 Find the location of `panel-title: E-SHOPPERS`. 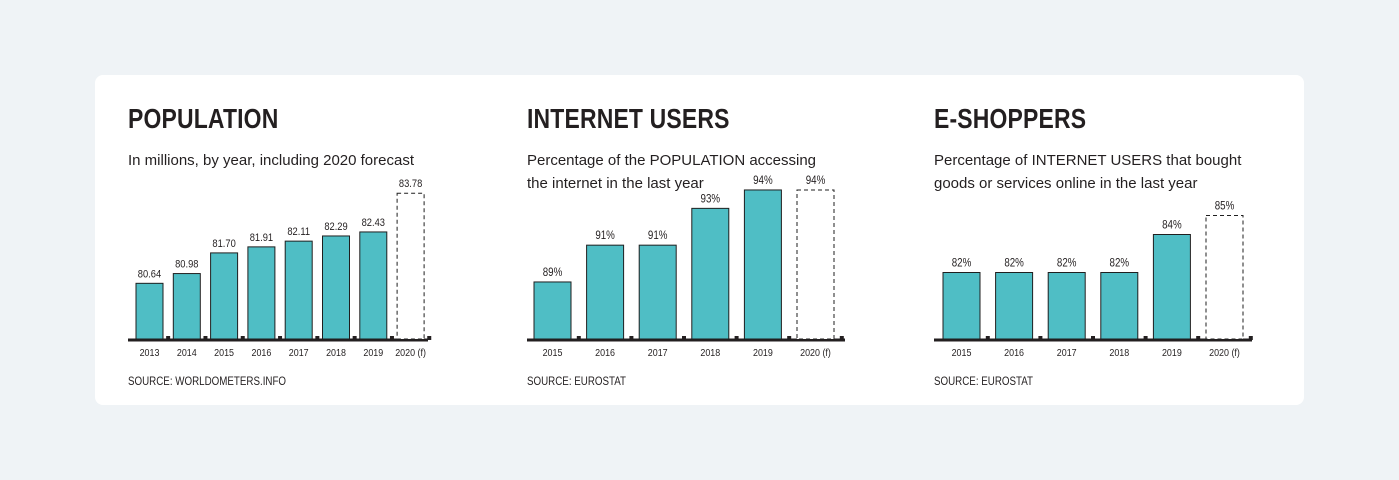

panel-title: E-SHOPPERS is located at coordinates (1010, 118).